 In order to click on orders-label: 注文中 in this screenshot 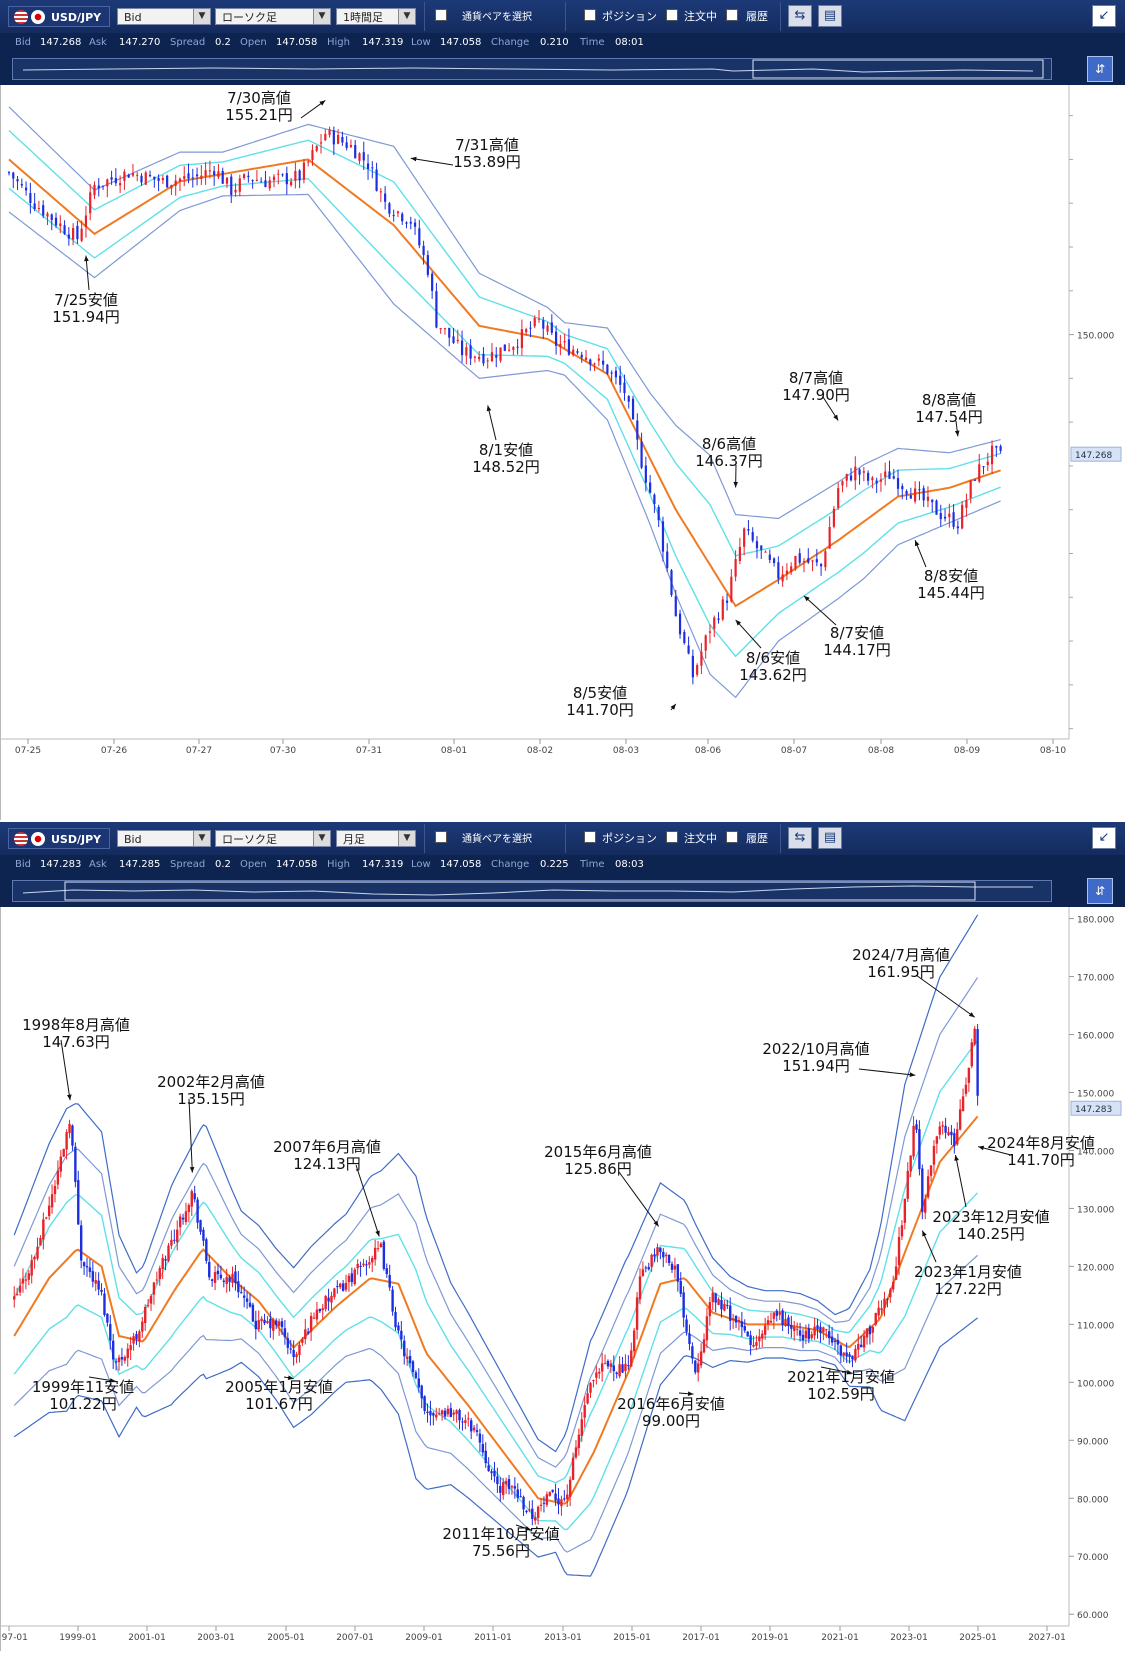, I will do `click(700, 838)`.